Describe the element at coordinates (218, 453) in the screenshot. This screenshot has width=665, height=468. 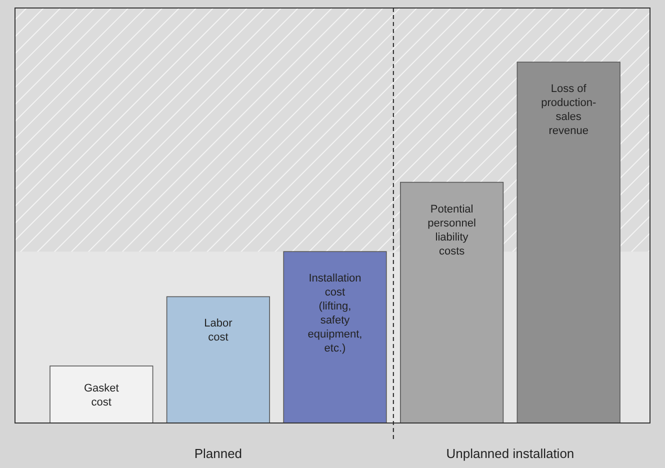
I see `text: Planned` at that location.